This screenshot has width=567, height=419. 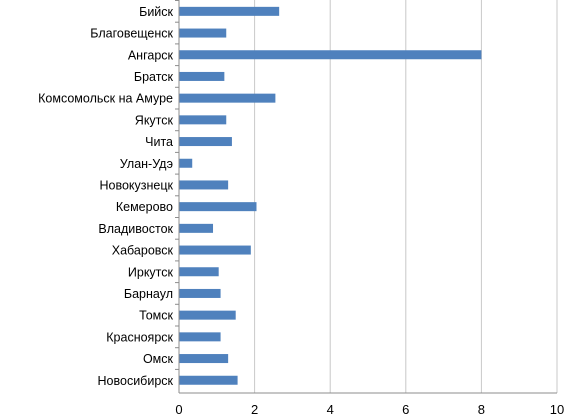 What do you see at coordinates (159, 142) in the screenshot?
I see `category-label: Чита` at bounding box center [159, 142].